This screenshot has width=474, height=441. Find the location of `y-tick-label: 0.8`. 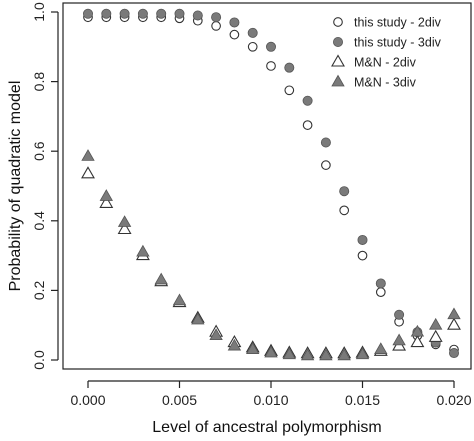

y-tick-label: 0.8 is located at coordinates (39, 82).